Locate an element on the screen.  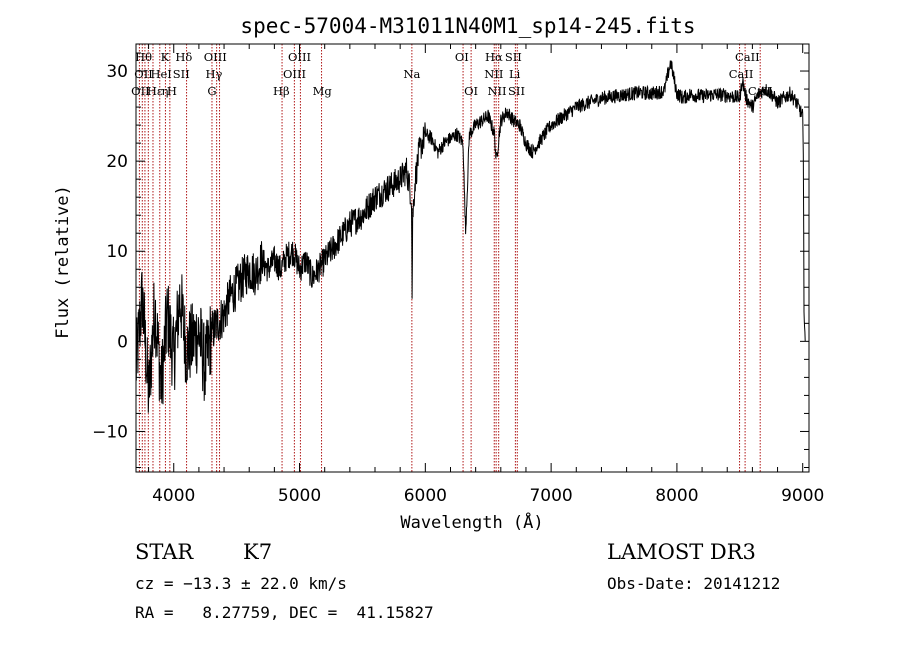
x-tick-label: 9000 is located at coordinates (802, 496).